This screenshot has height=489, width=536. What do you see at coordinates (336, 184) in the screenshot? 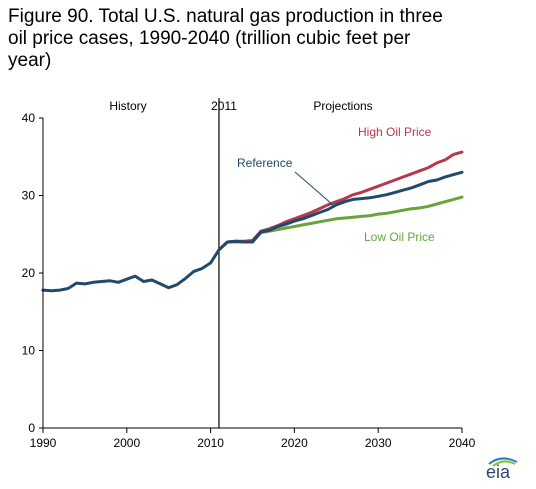
I see `series-label-layer: High Oil Price Reference Low Oil Price` at bounding box center [336, 184].